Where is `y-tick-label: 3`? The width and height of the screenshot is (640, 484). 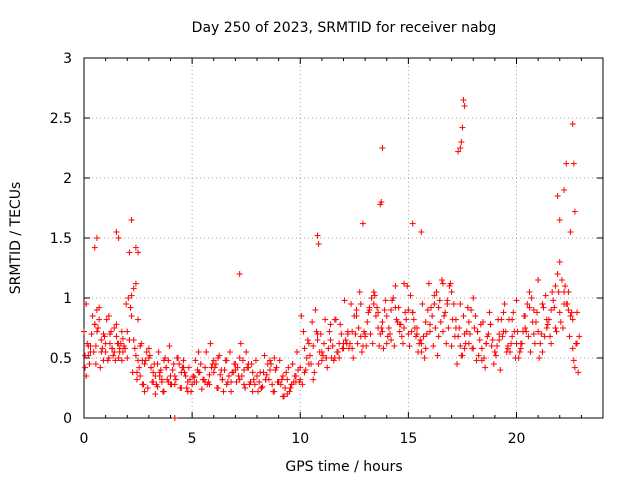
y-tick-label: 3 is located at coordinates (67, 59).